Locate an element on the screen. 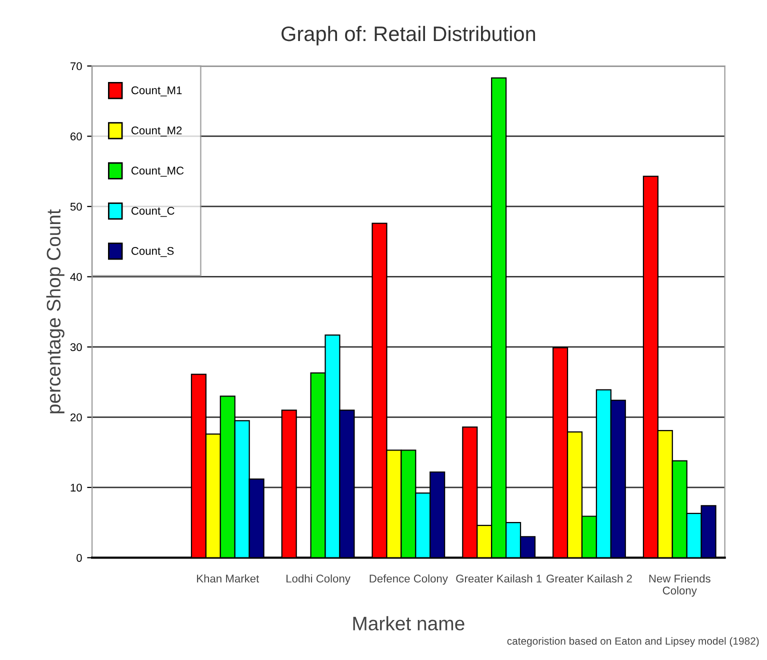 Image resolution: width=767 pixels, height=660 pixels. legend-label: Count_S is located at coordinates (152, 252).